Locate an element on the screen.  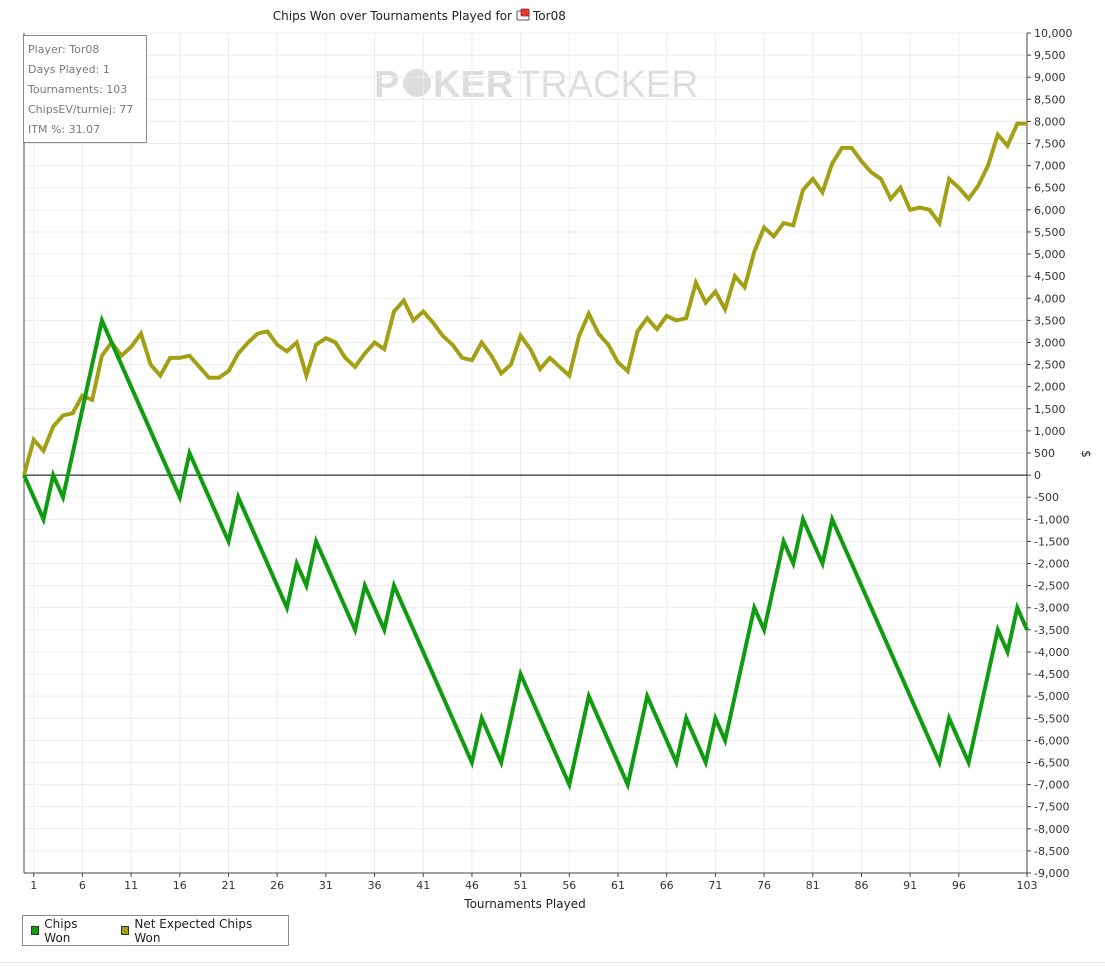
y-tick-label: -2,000 is located at coordinates (1051, 564).